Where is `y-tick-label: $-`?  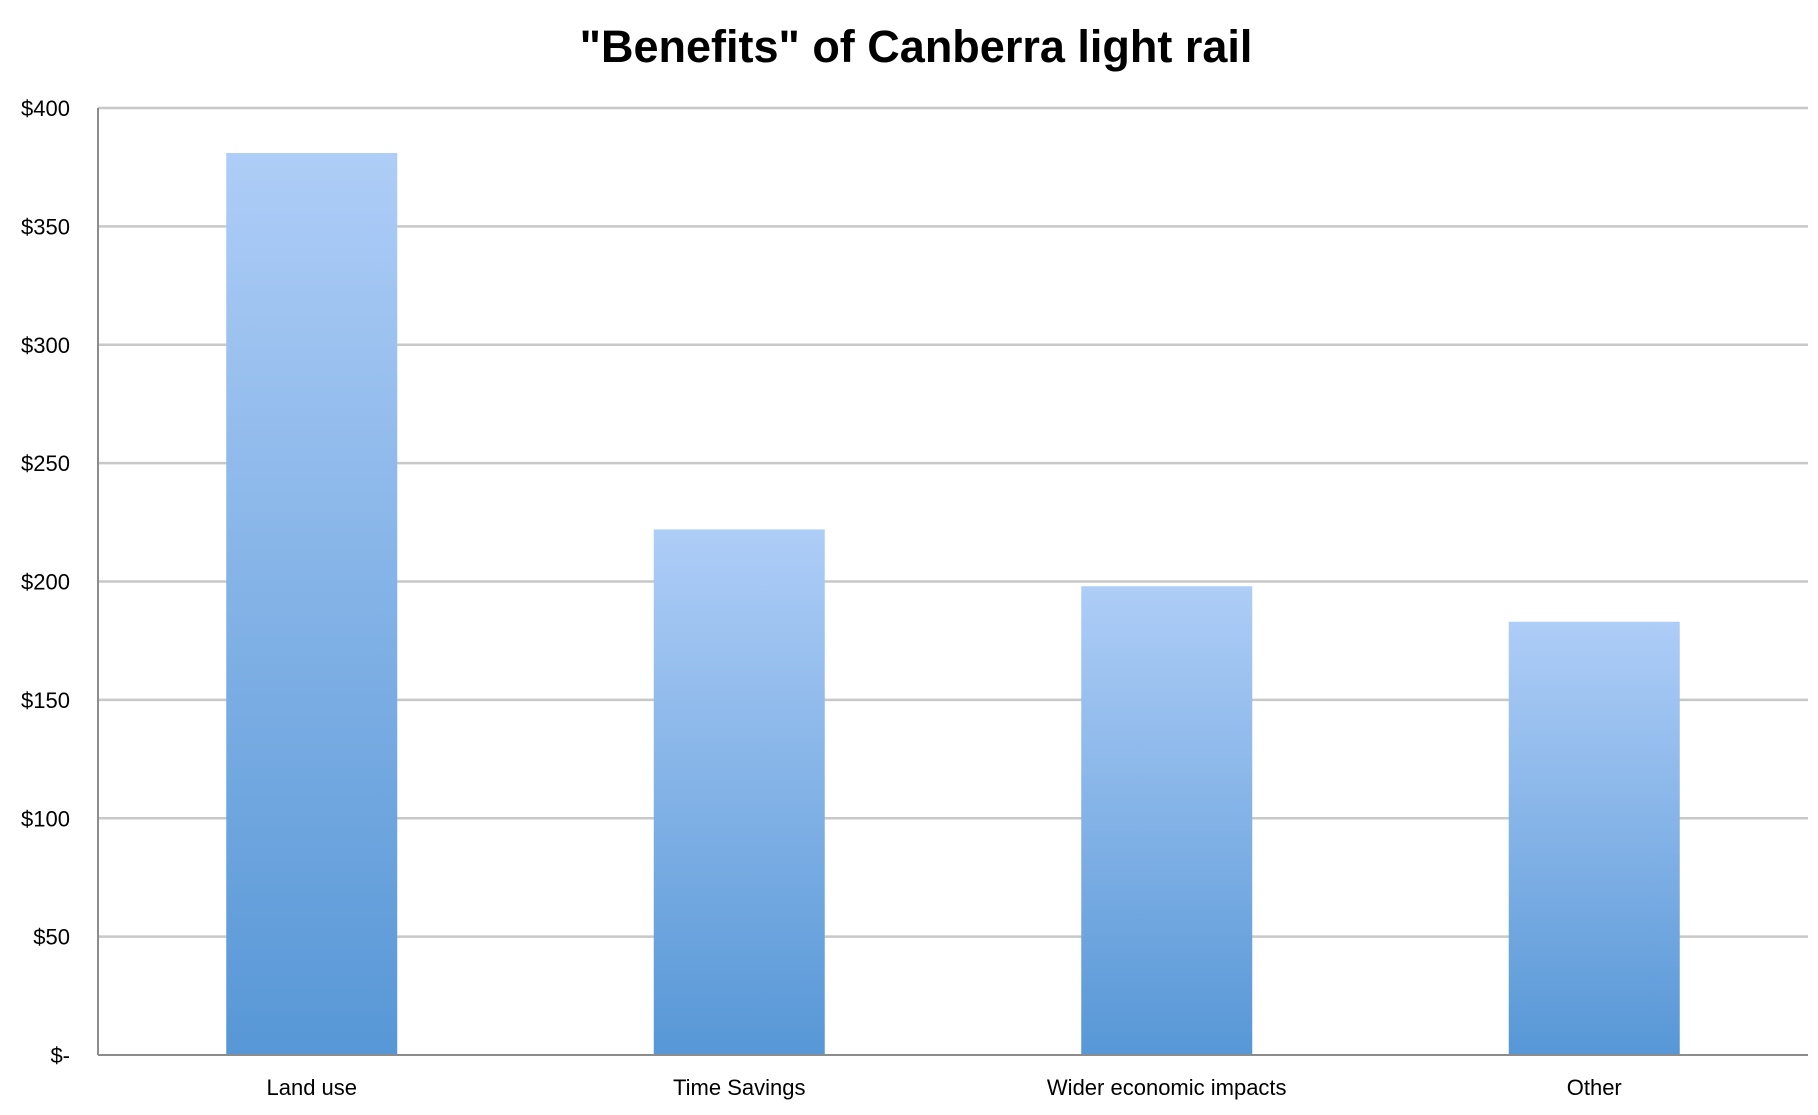 y-tick-label: $- is located at coordinates (60, 1055).